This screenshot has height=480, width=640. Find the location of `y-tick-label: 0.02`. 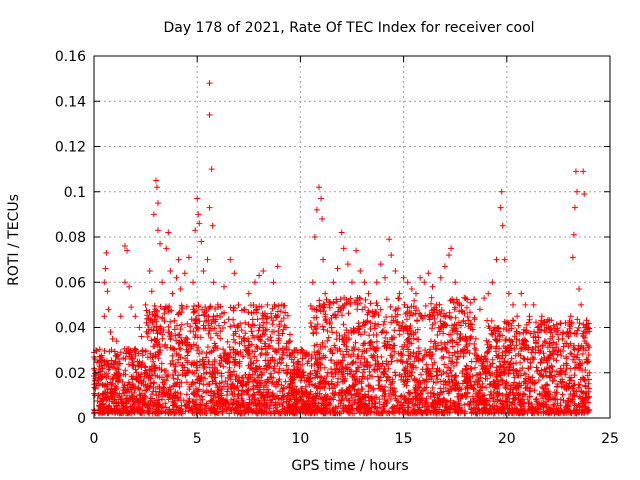

y-tick-label: 0.02 is located at coordinates (70, 374).